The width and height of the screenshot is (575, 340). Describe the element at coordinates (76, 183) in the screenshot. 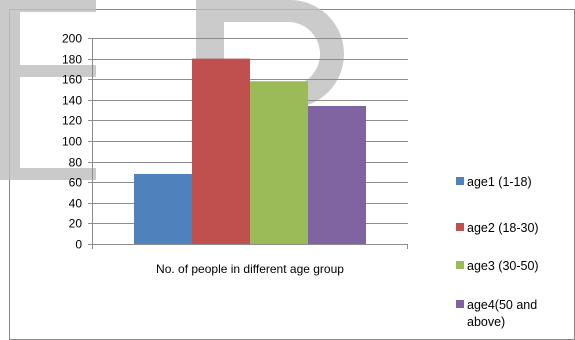

I see `y-tick-label: 60` at that location.